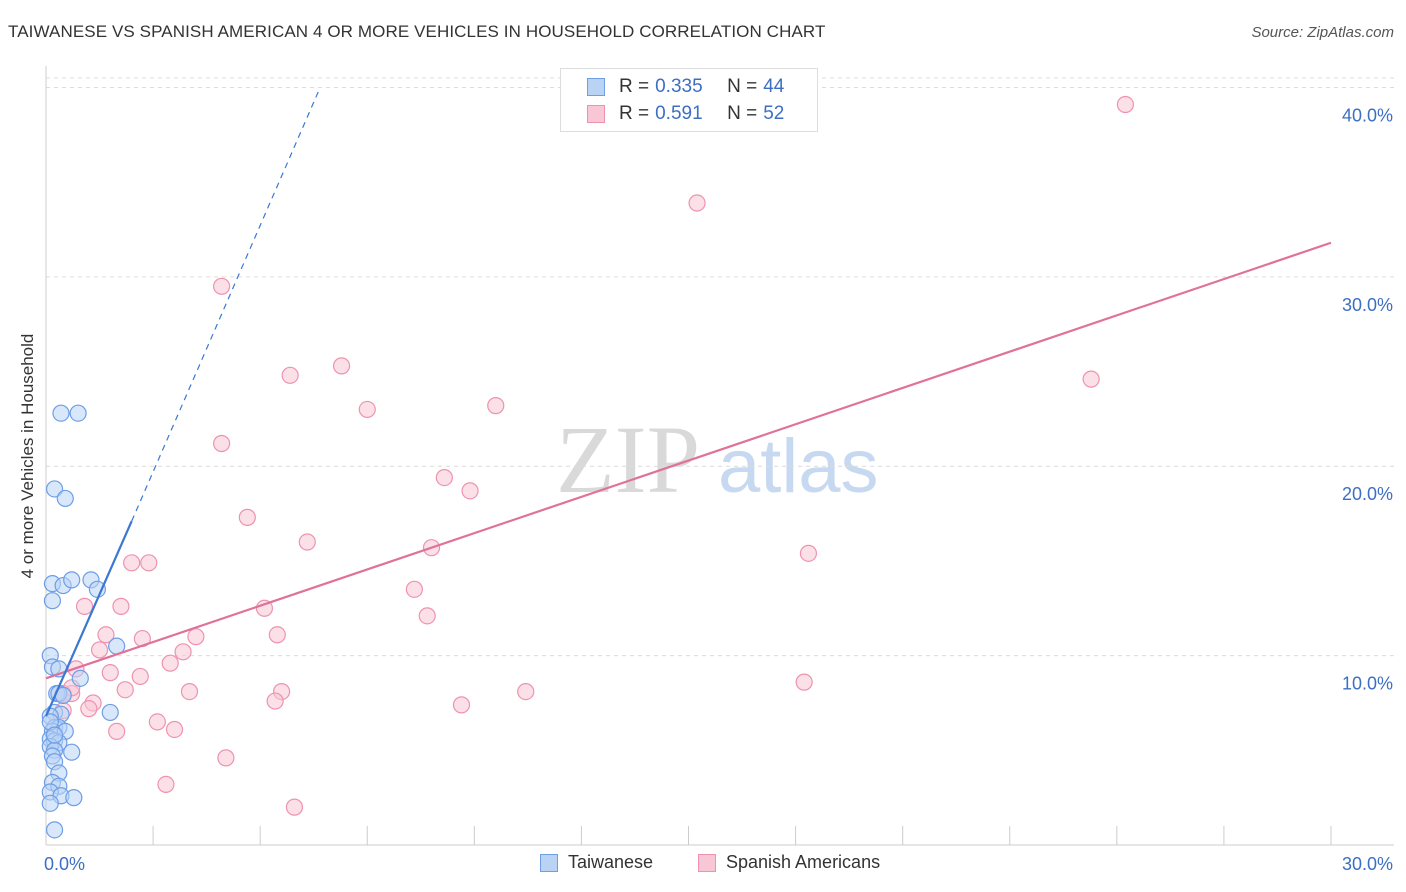  What do you see at coordinates (1322, 32) in the screenshot?
I see `source-label: Source: ZipAtlas.com` at bounding box center [1322, 32].